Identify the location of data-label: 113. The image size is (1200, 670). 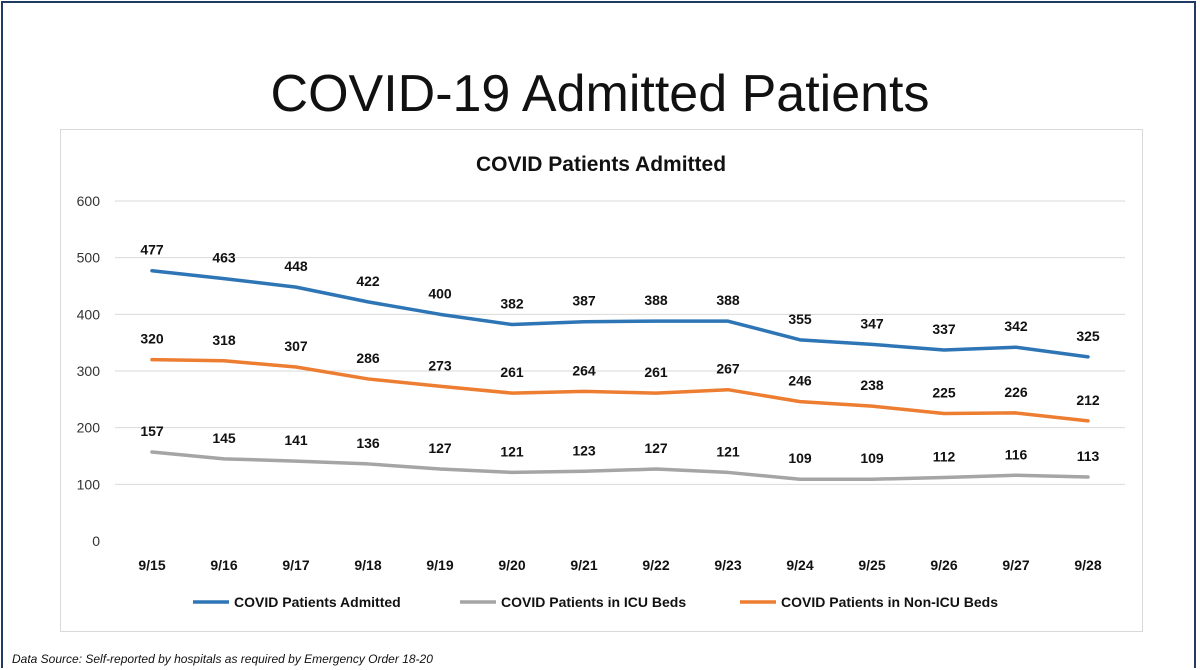
(1088, 456).